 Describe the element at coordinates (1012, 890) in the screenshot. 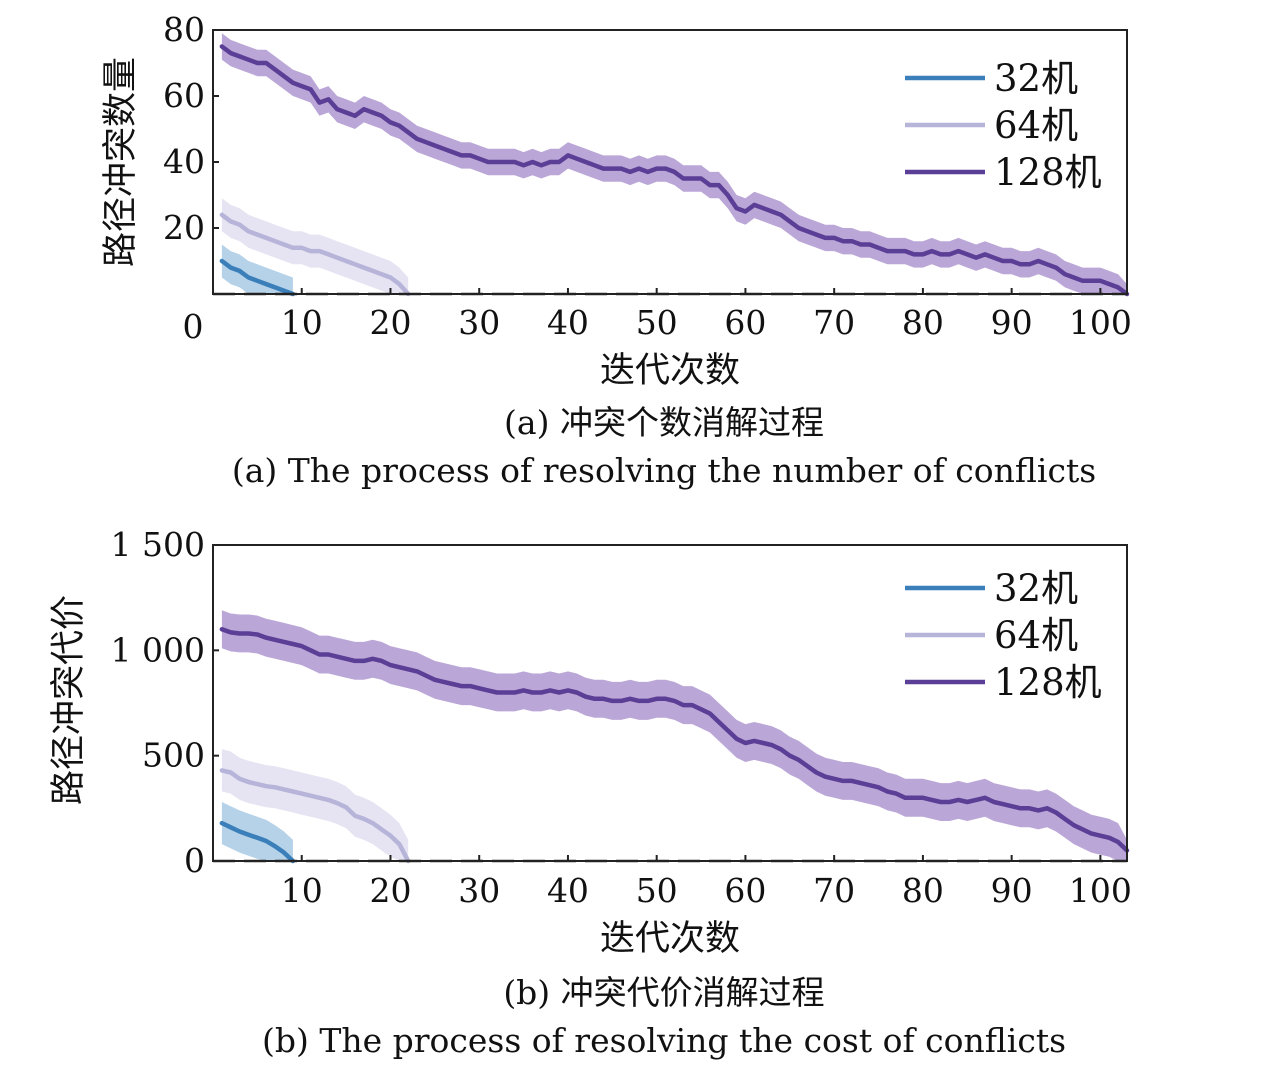

I see `chart-b-xtick-label: 90` at that location.